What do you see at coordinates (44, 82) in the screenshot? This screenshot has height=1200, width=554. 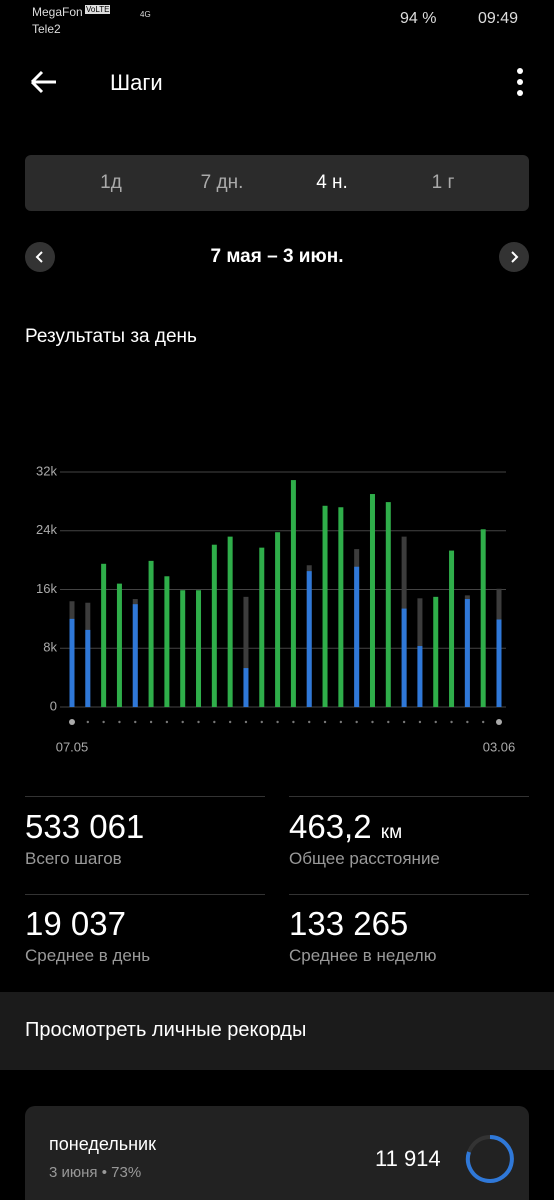 I see `back-button` at bounding box center [44, 82].